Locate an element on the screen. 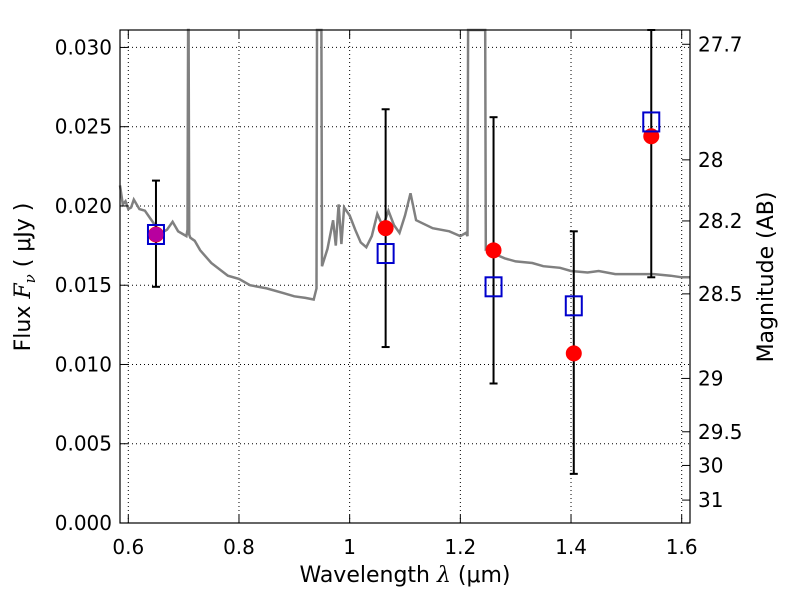 This screenshot has width=800, height=600. y-tick-label: 0.015 is located at coordinates (83, 285).